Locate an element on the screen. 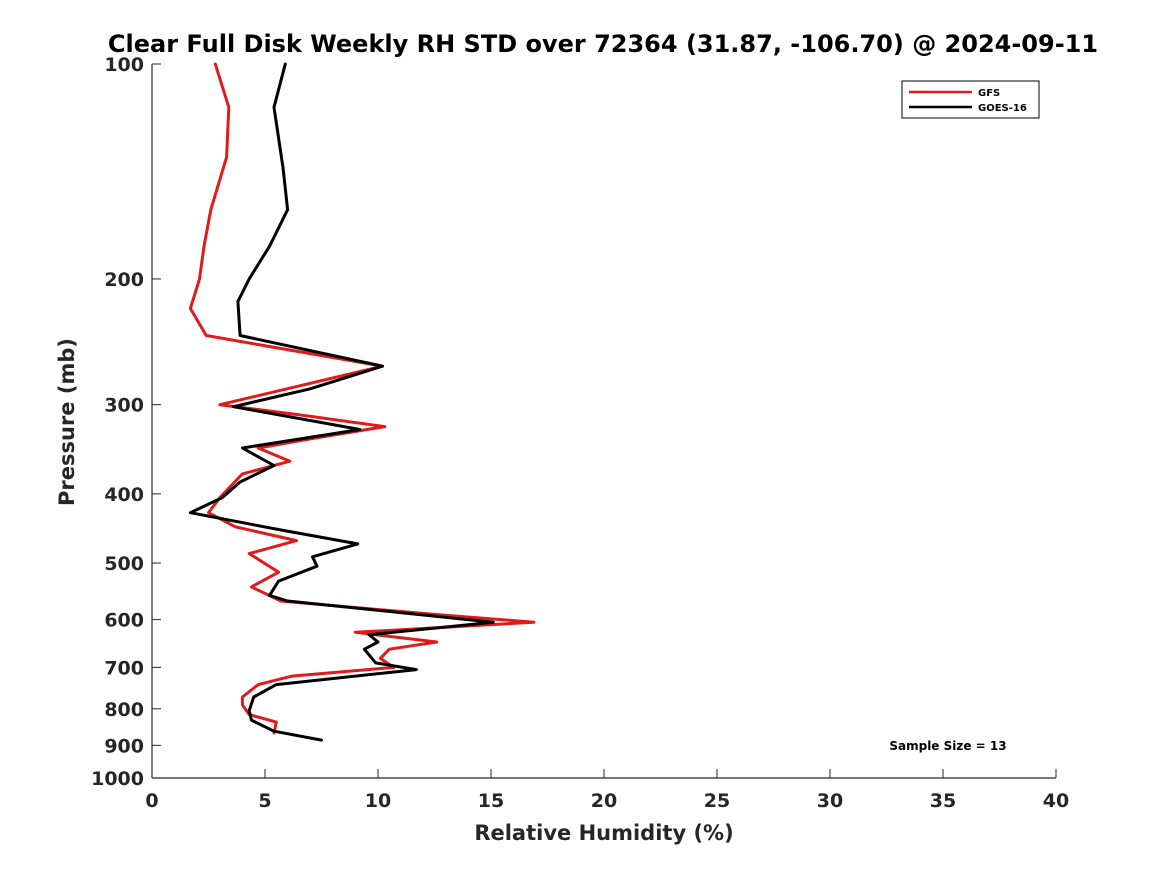 This screenshot has height=875, width=1167. y-tick-label: 600 is located at coordinates (124, 621).